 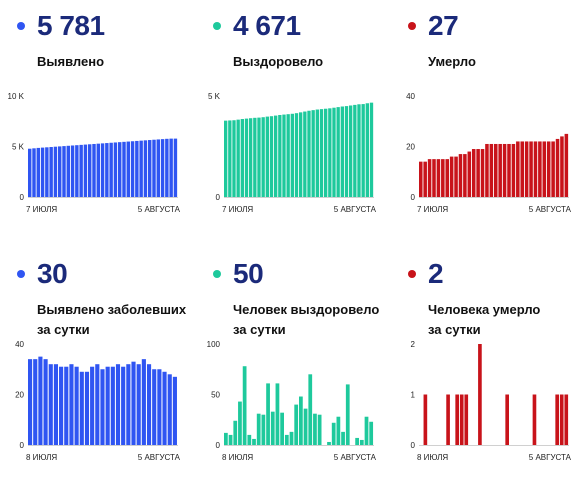 I want to click on bar-chart: 0 50 100 8 ИЮЛЯ 5 АВГУСТА, so click(x=292, y=401).